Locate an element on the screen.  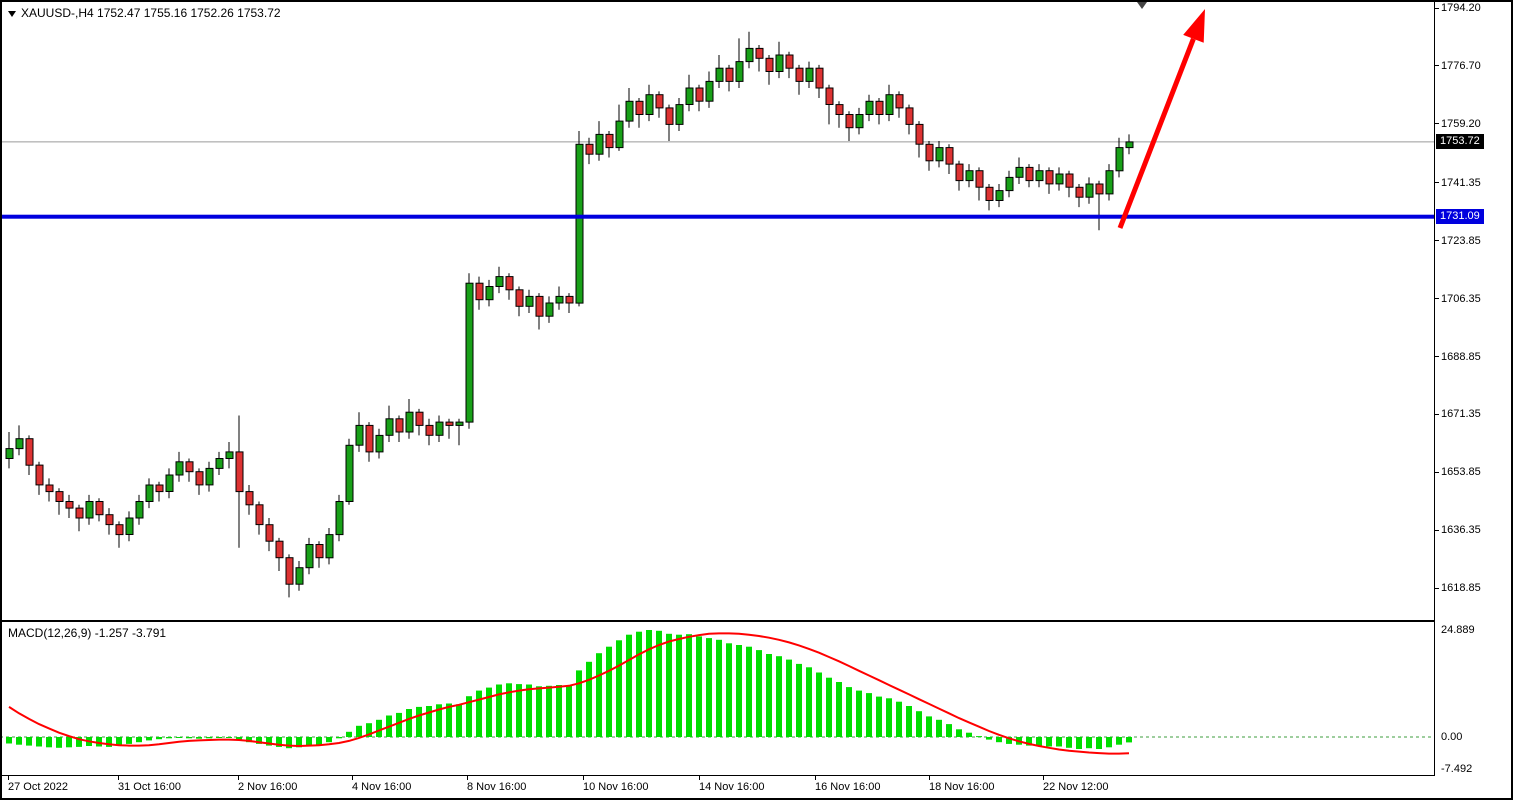
time-axis-label: 14 Nov 16:00 is located at coordinates (732, 787).